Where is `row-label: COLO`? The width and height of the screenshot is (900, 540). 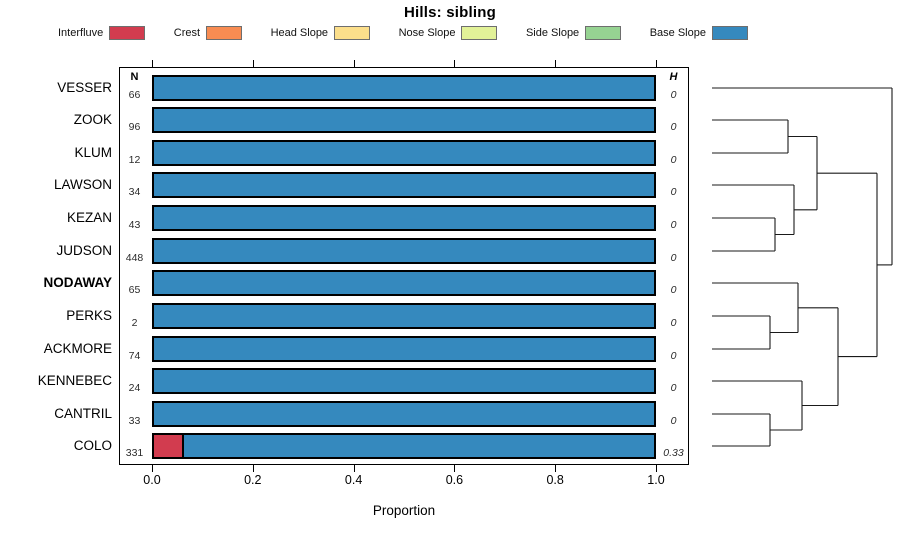 row-label: COLO is located at coordinates (92, 446).